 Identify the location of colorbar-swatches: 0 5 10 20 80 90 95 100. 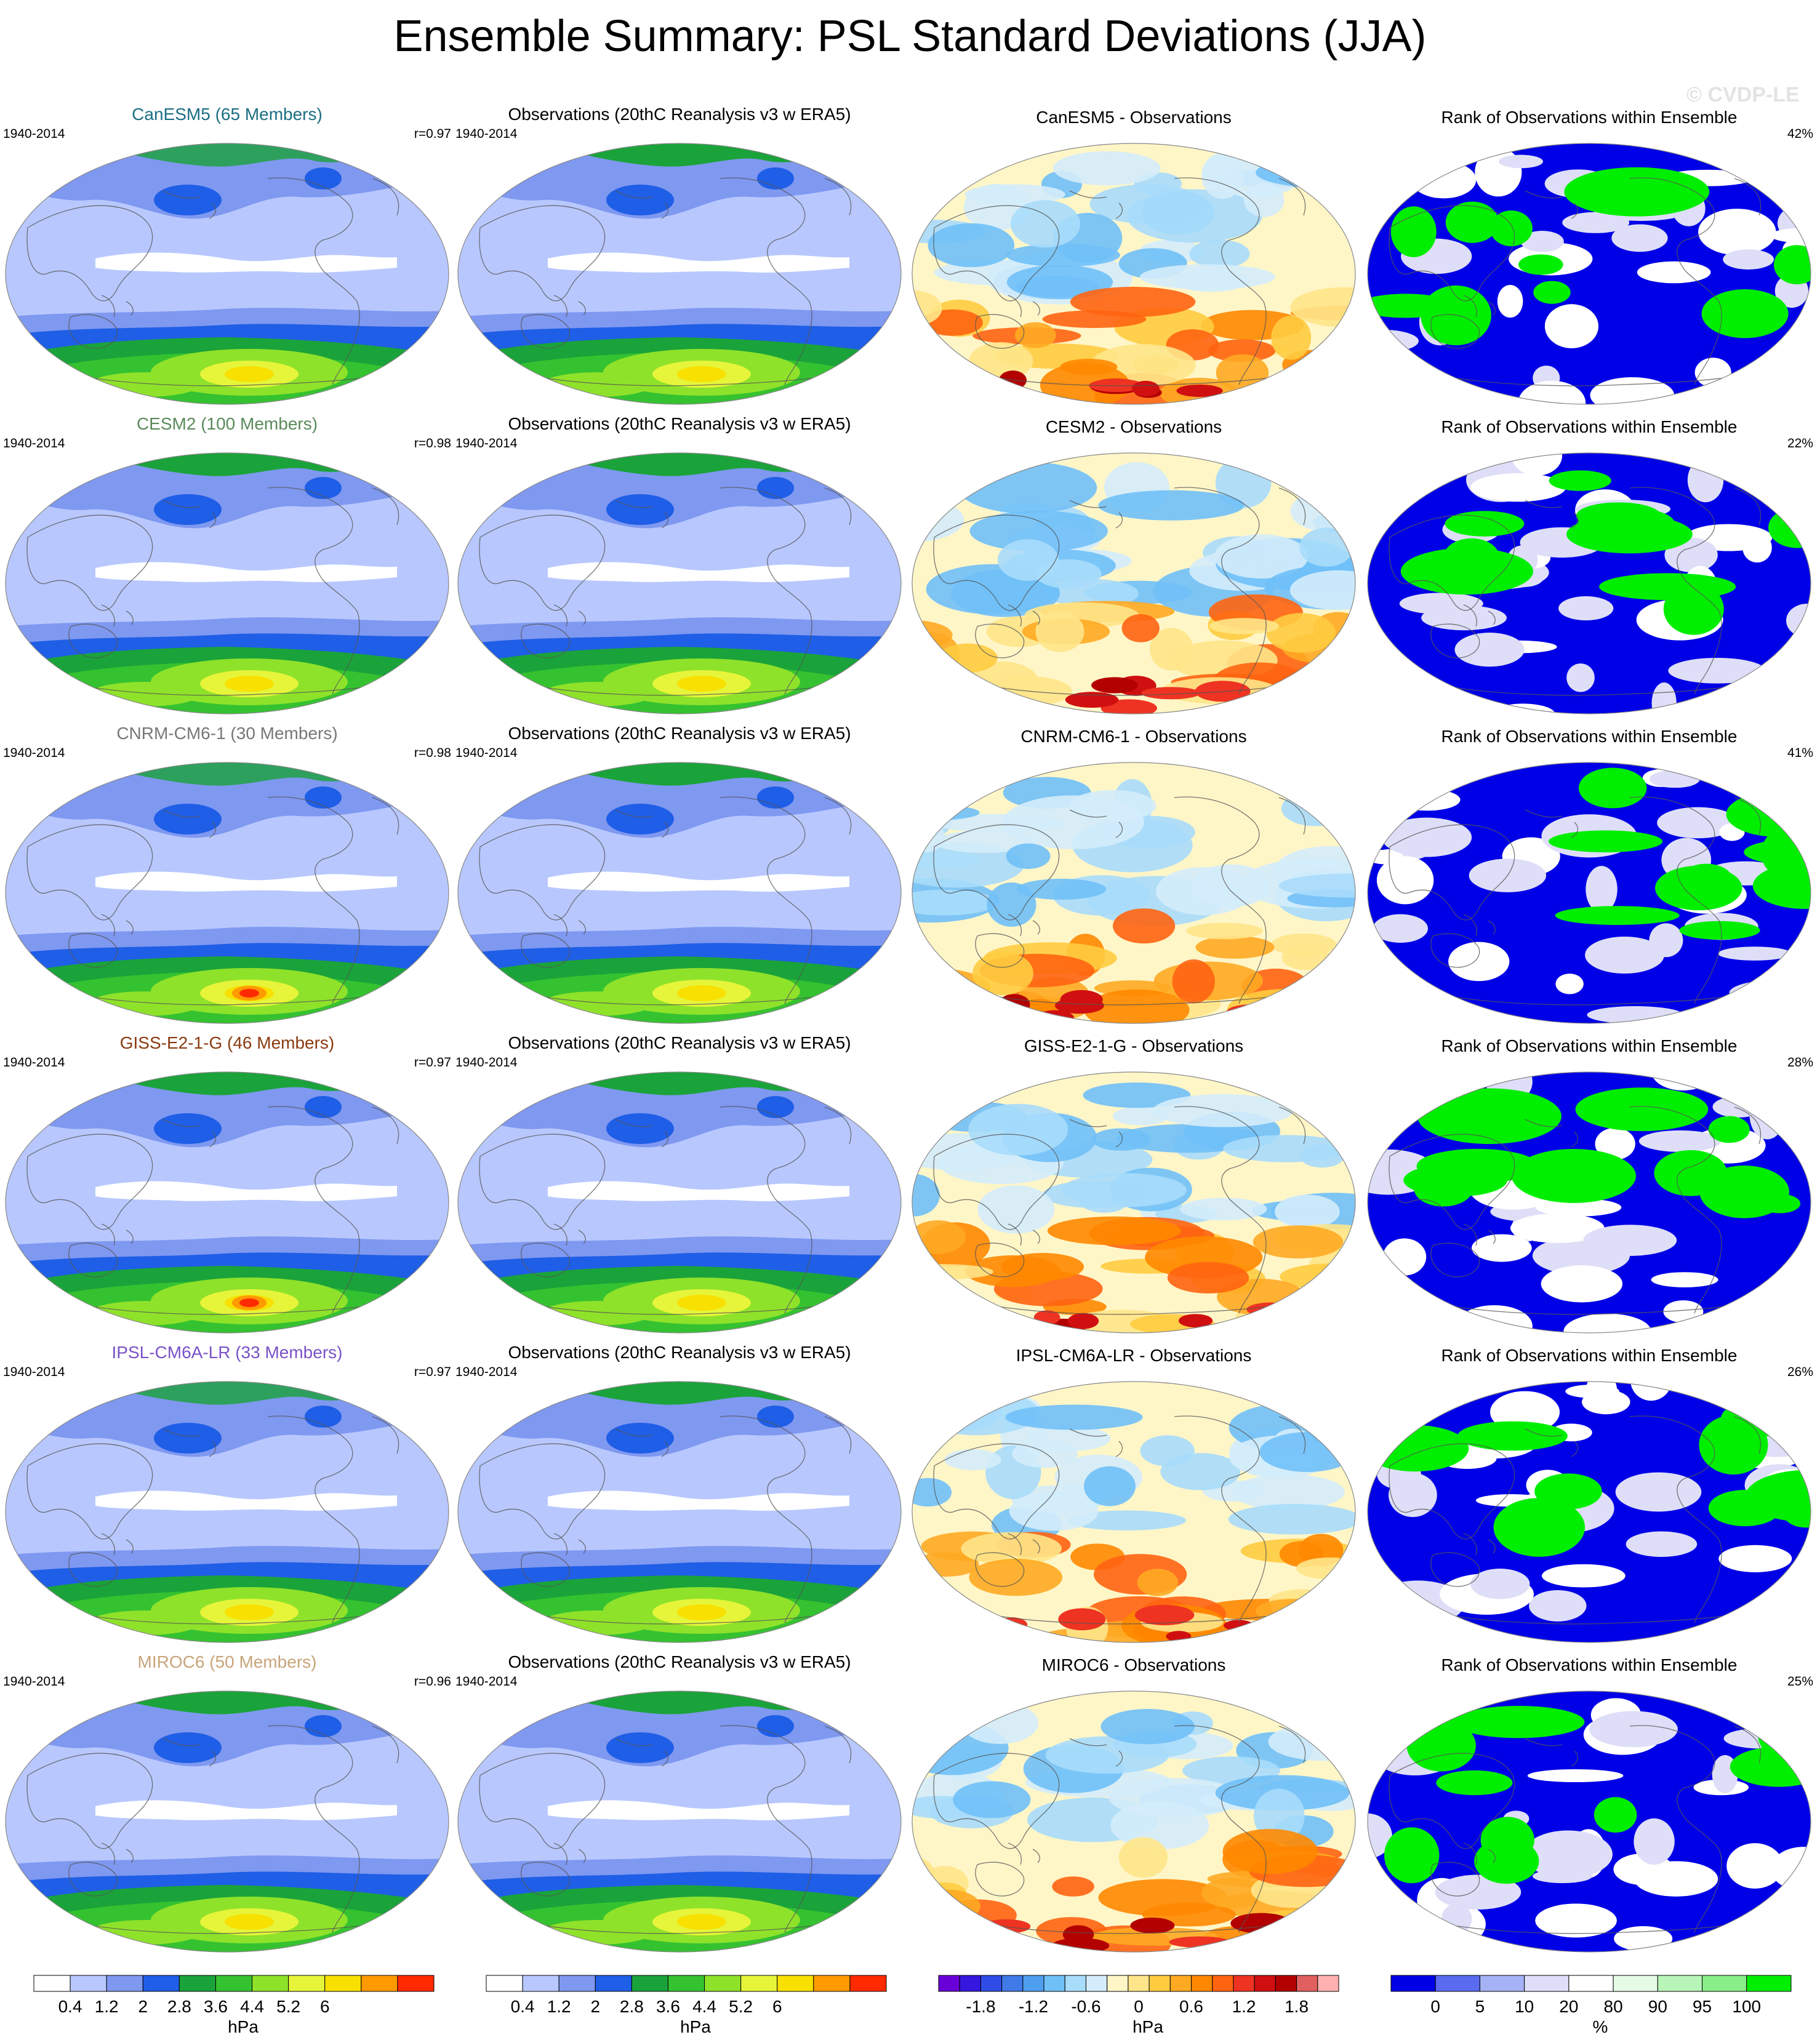
(1591, 1995).